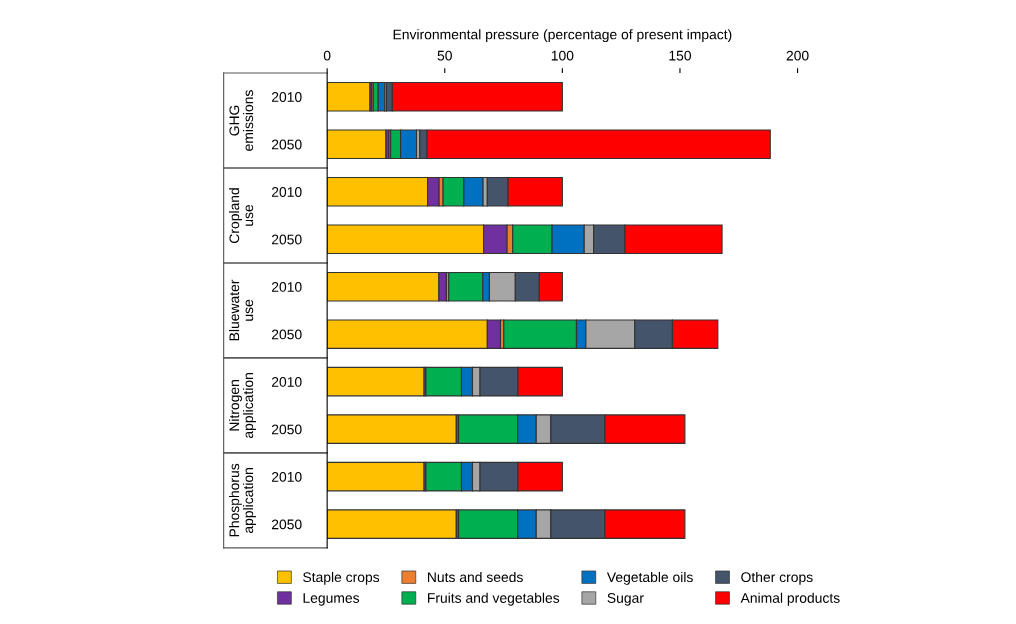  Describe the element at coordinates (242, 500) in the screenshot. I see `text: Phosphorus application` at that location.